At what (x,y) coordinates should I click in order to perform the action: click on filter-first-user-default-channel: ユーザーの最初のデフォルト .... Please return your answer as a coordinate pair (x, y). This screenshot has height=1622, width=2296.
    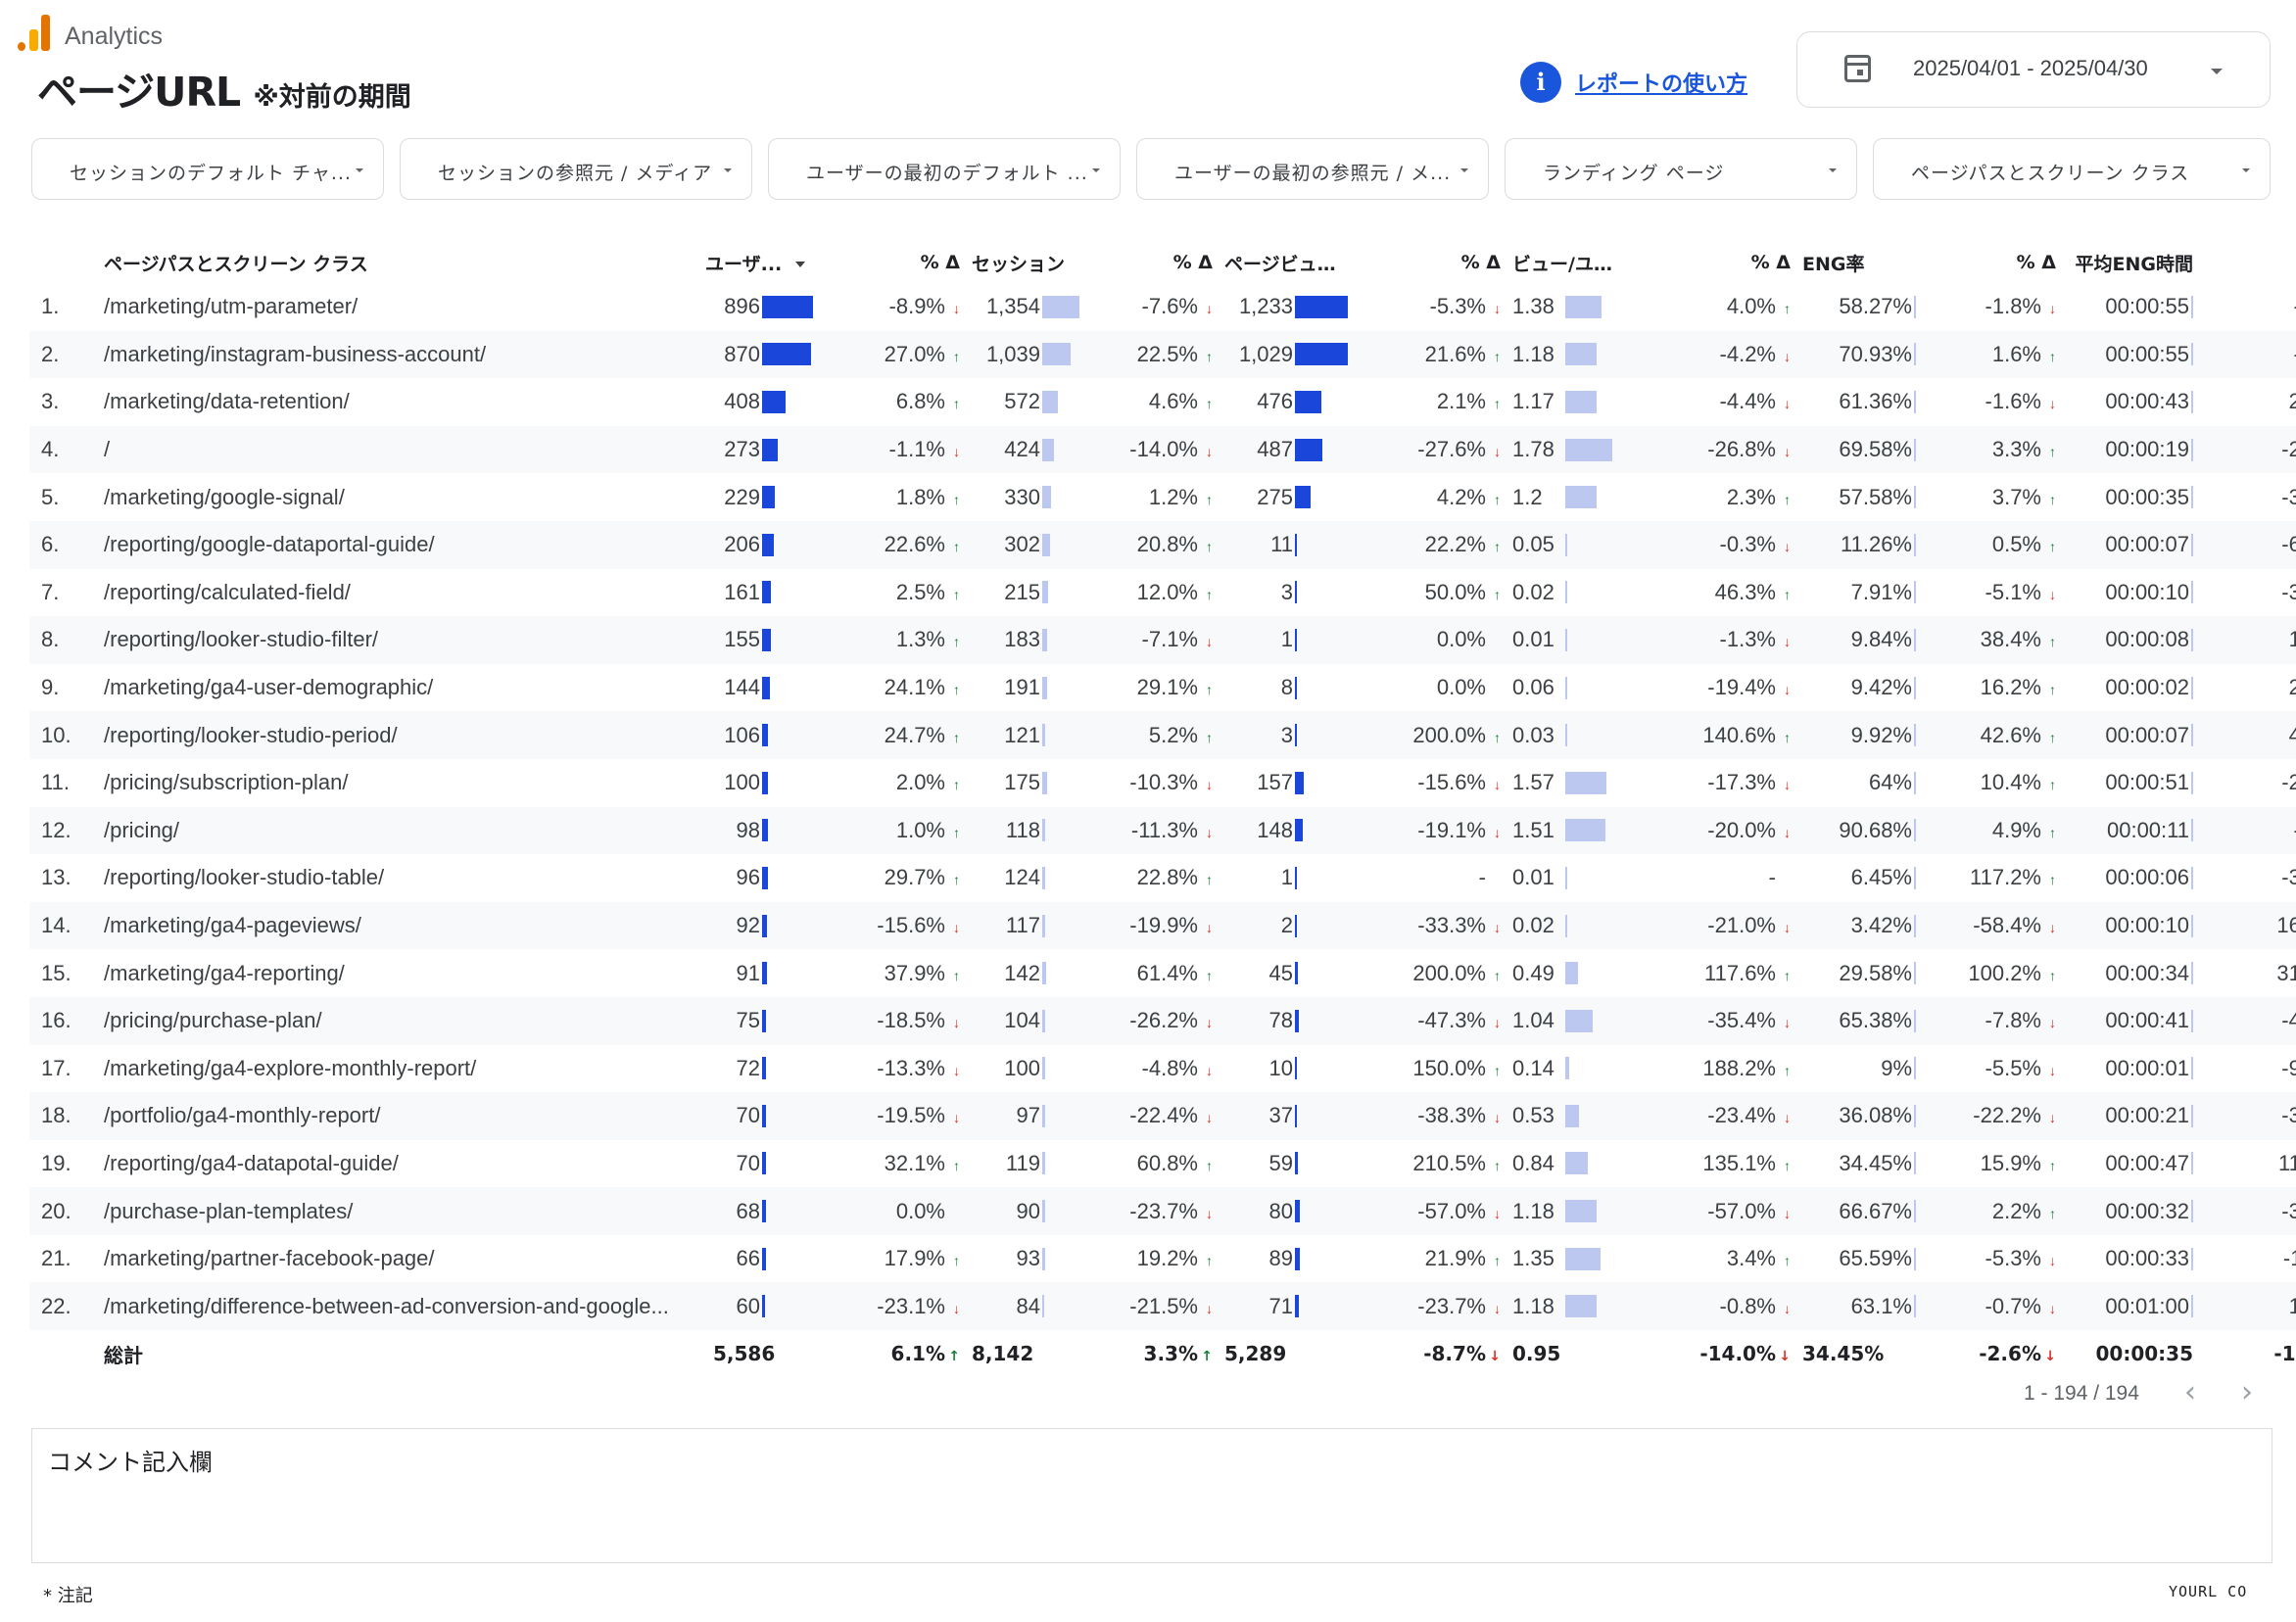
    Looking at the image, I should click on (945, 169).